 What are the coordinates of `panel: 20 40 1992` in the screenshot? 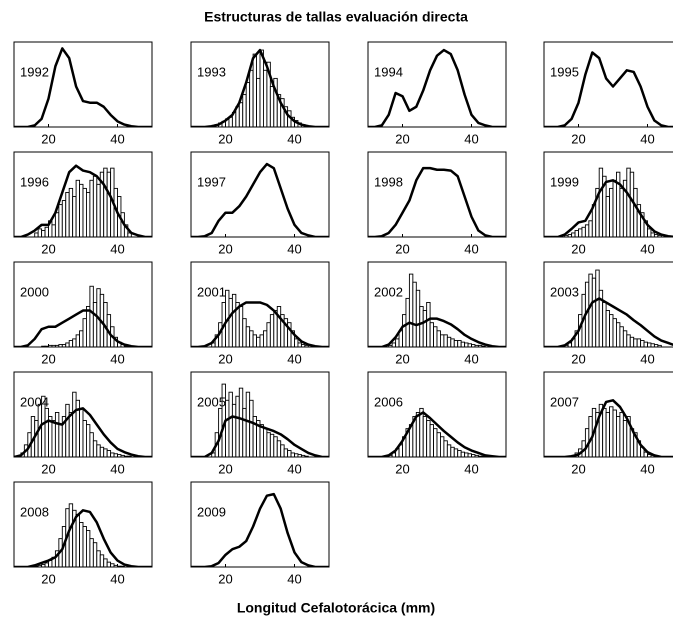 It's located at (83, 93).